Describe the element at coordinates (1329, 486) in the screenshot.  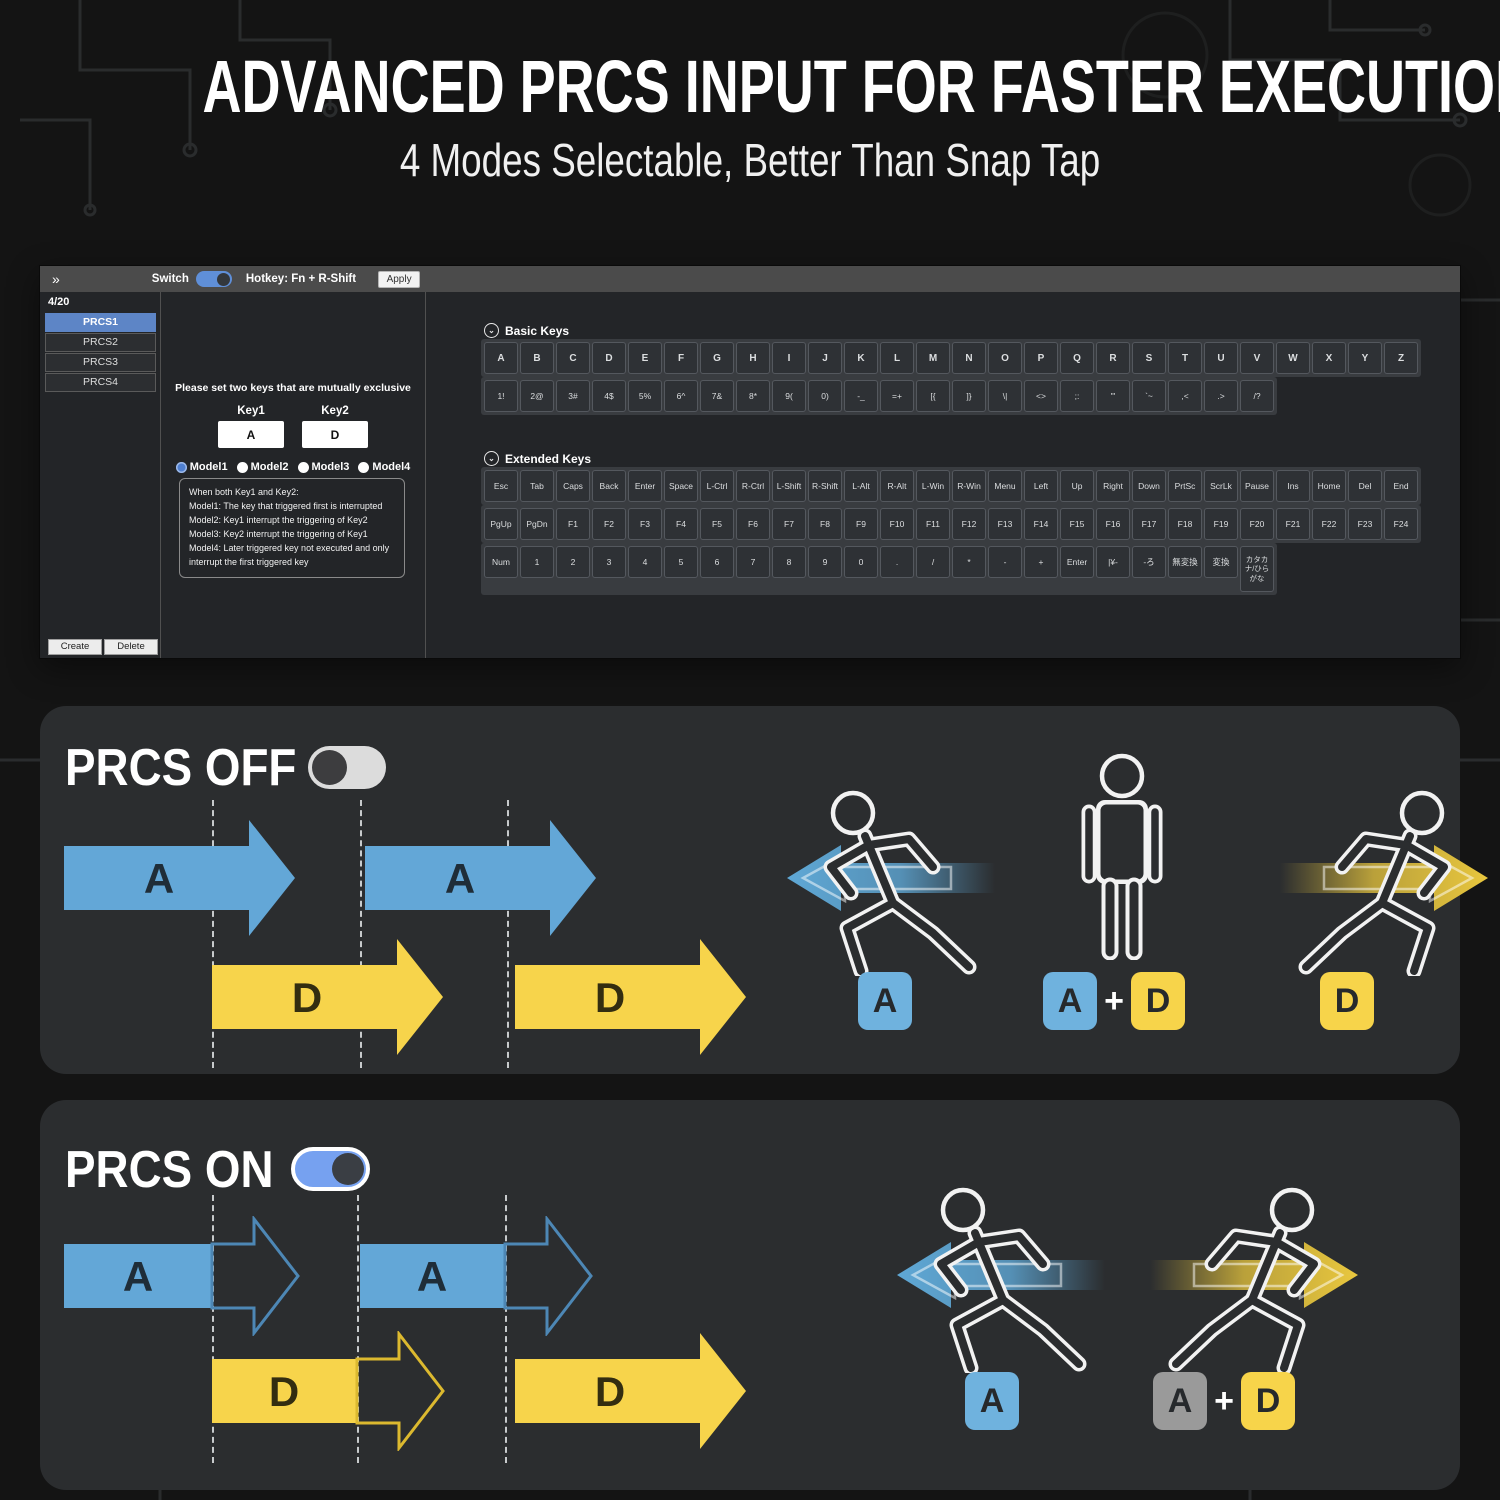
I see `key-tile: Home` at that location.